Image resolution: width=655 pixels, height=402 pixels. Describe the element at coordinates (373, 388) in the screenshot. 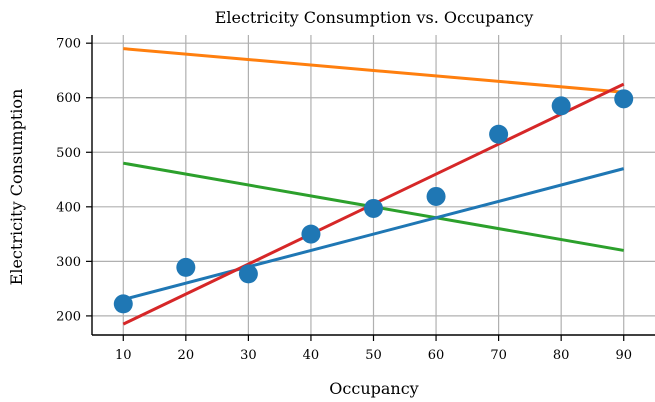

I see `x-axis-label: Occupancy` at that location.